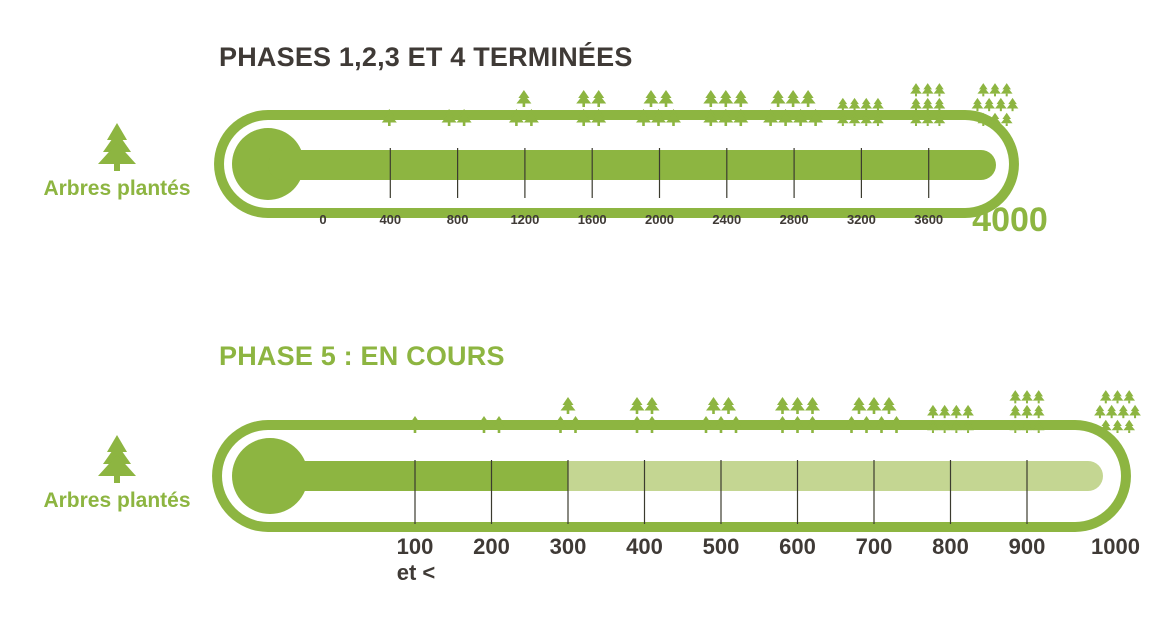 This screenshot has height=621, width=1168. Describe the element at coordinates (415, 546) in the screenshot. I see `tick-label: 100` at that location.